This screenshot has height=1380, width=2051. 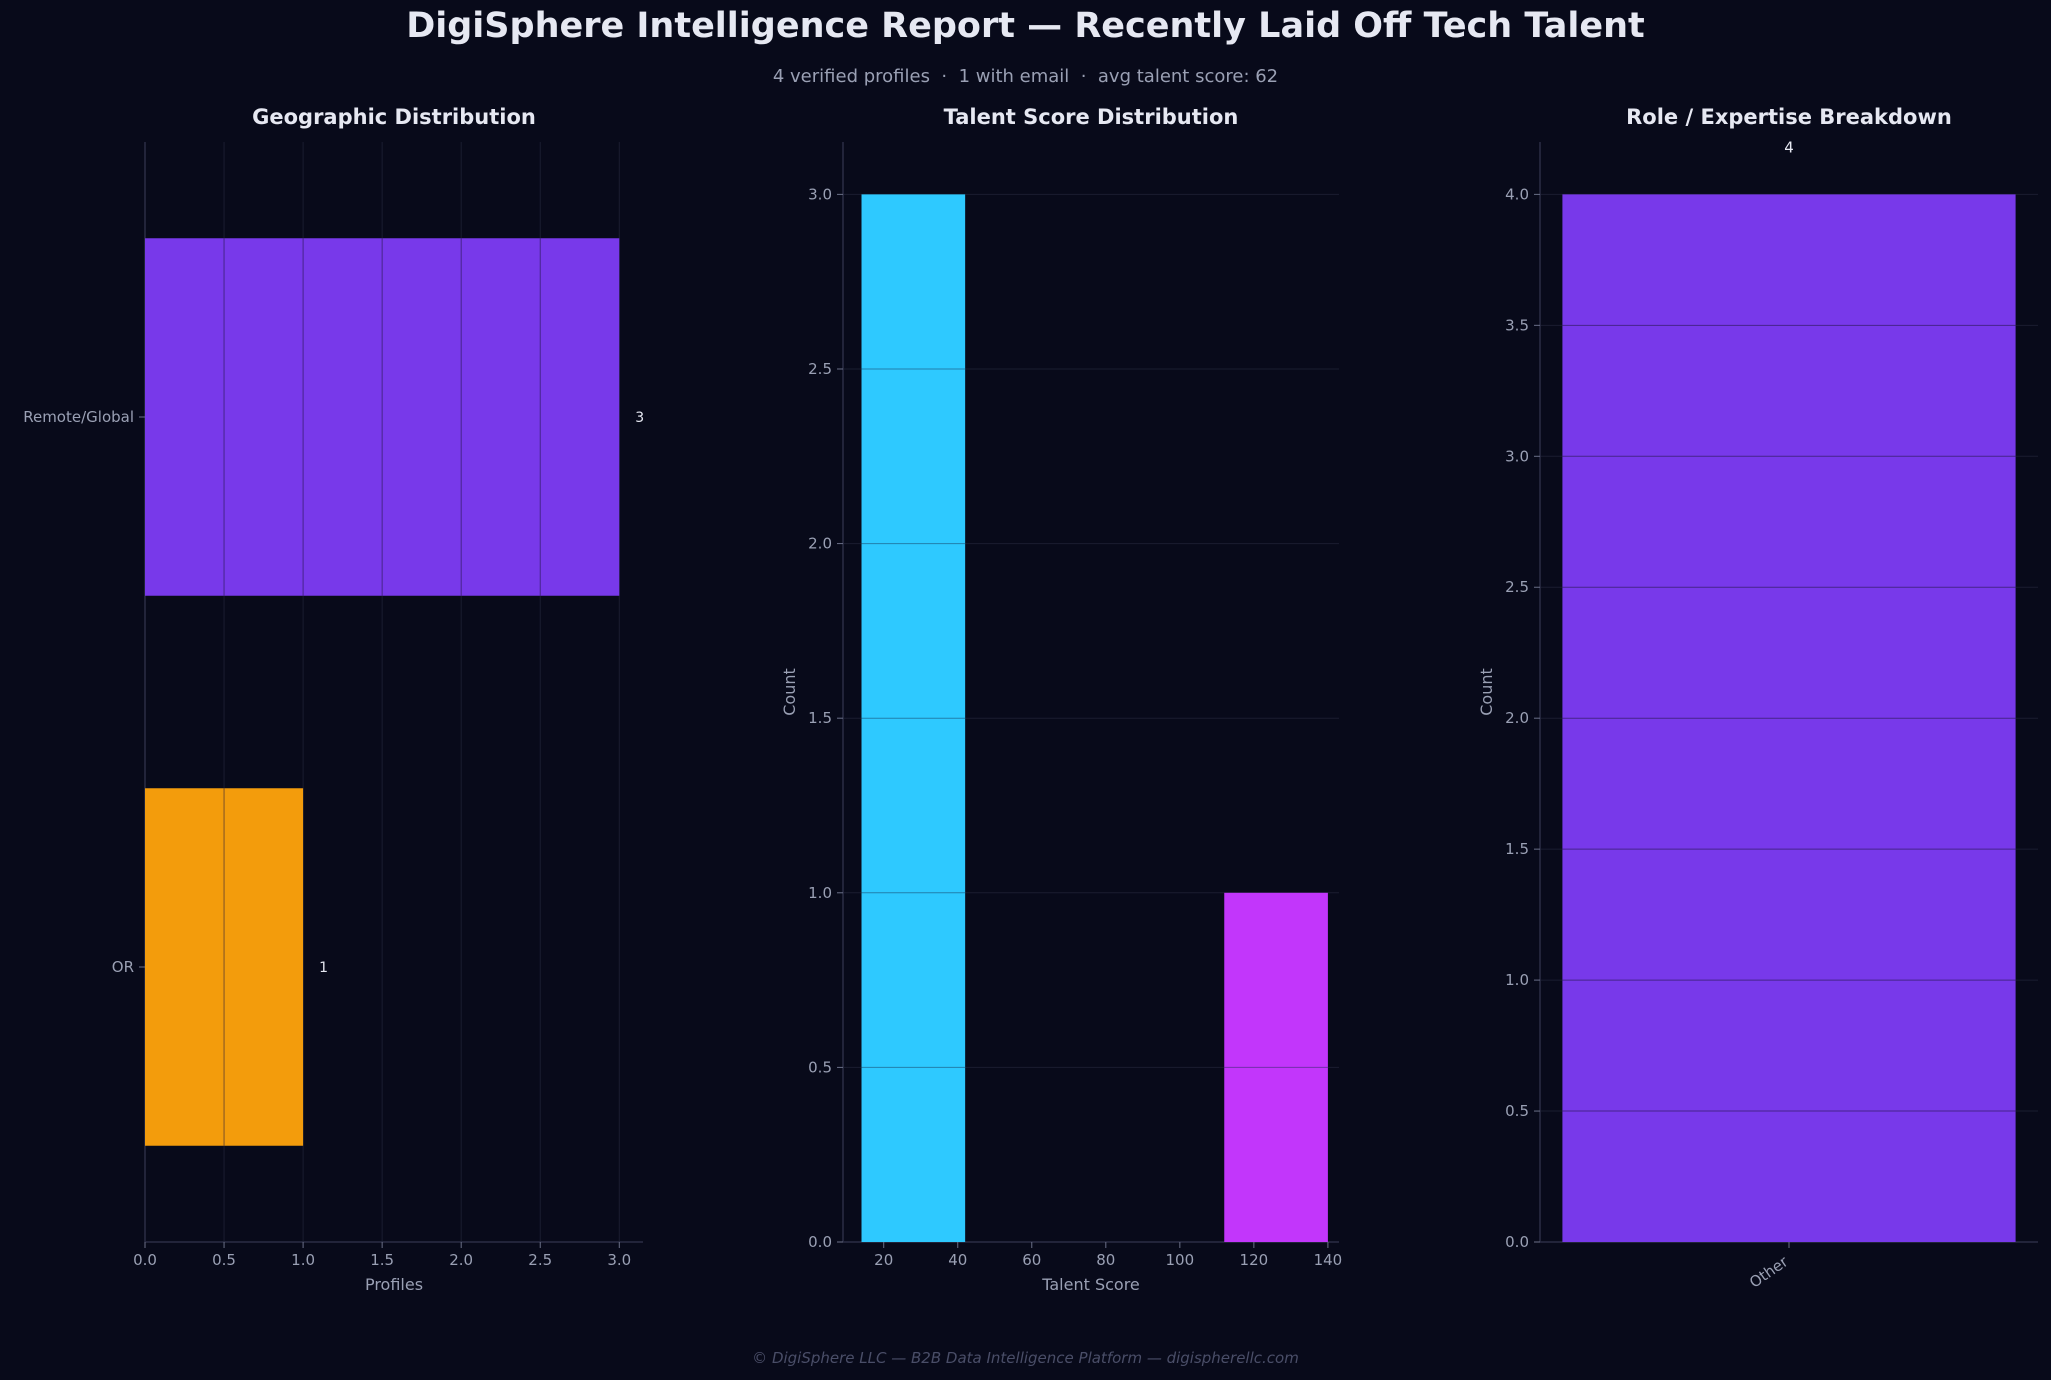 What do you see at coordinates (1031, 1260) in the screenshot?
I see `talent-xtick-label-2: 60` at bounding box center [1031, 1260].